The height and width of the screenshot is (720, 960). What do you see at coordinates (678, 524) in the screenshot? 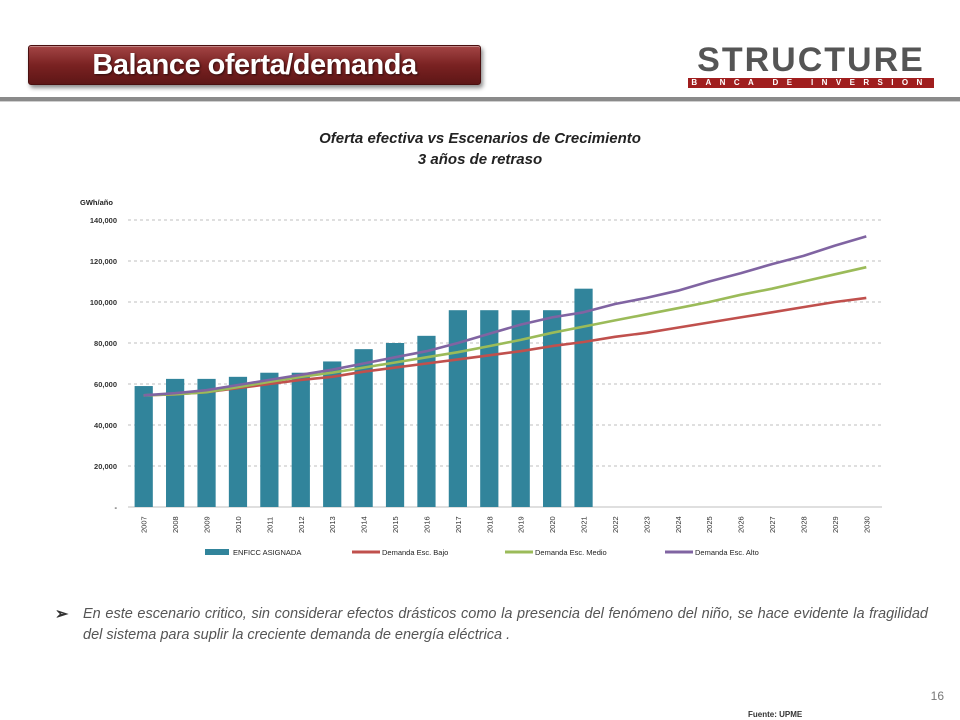
I see `x-tick-label: 2024` at bounding box center [678, 524].